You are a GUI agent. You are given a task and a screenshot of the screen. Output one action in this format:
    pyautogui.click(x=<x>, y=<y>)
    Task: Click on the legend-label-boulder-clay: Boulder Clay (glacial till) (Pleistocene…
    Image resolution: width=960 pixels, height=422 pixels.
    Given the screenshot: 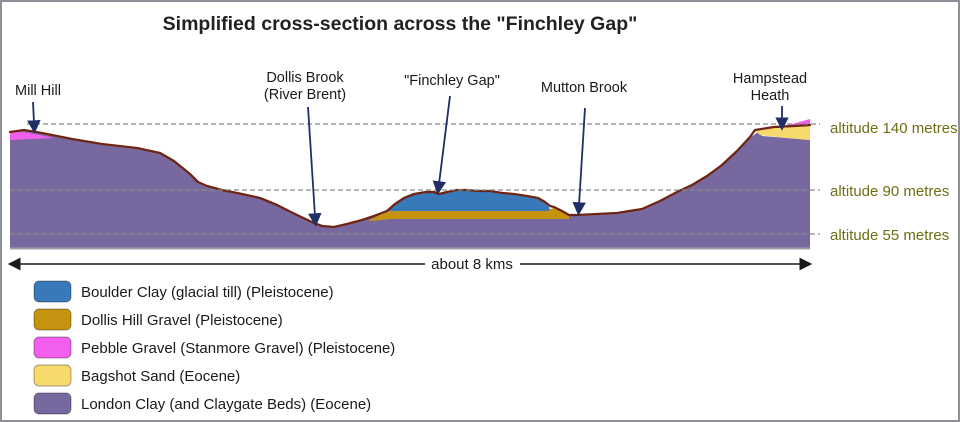 What is the action you would take?
    pyautogui.click(x=207, y=292)
    